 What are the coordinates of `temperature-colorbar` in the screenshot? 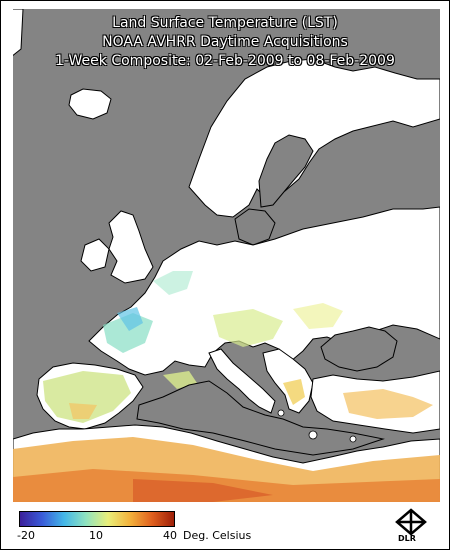 It's located at (97, 519).